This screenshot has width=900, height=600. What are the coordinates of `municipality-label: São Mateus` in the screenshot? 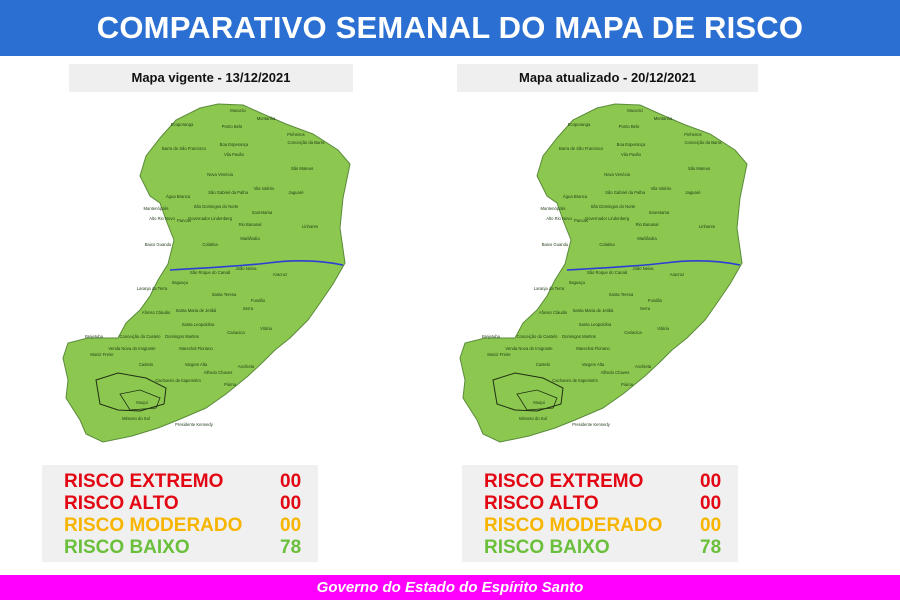 It's located at (699, 168).